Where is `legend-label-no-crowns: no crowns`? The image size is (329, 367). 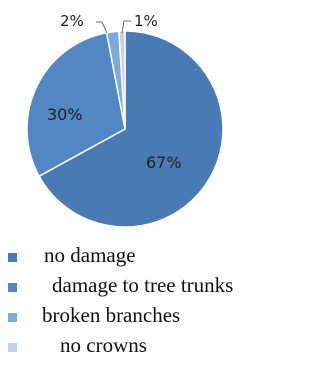 legend-label-no-crowns: no crowns is located at coordinates (103, 345).